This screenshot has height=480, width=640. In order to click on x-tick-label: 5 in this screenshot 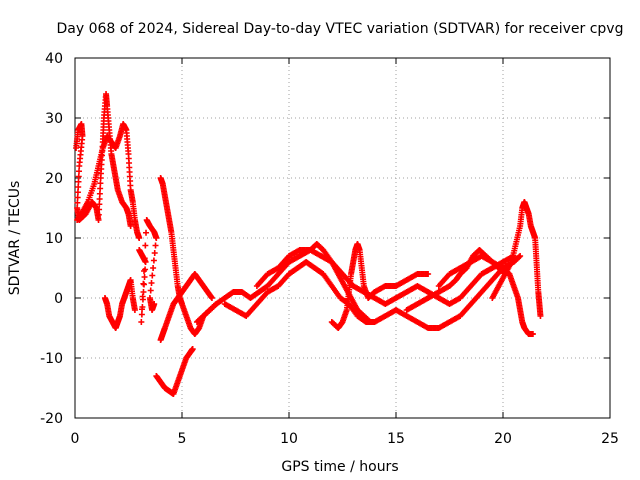, I will do `click(182, 439)`.